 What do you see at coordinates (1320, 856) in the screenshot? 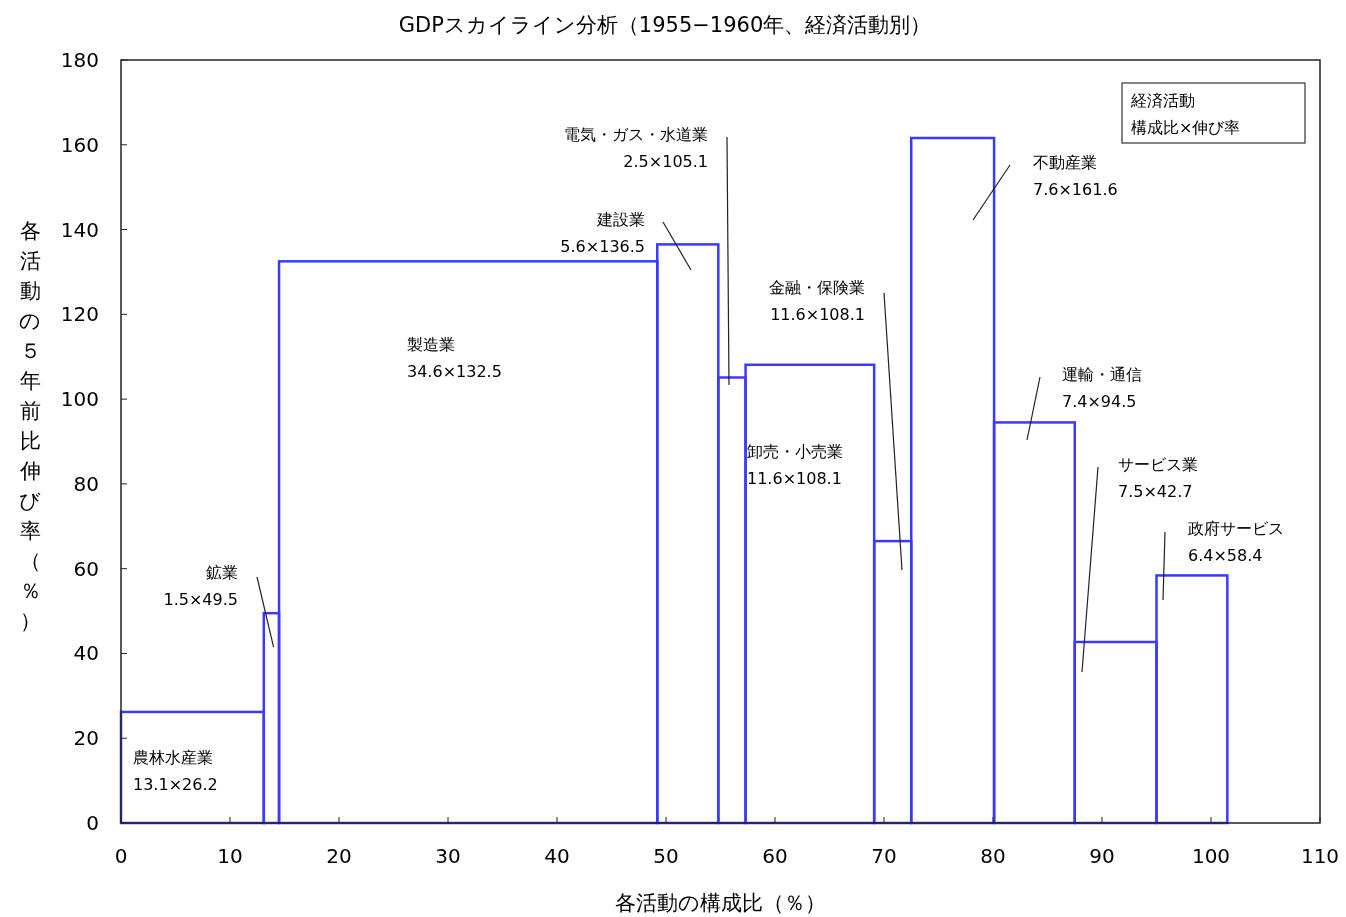
I see `x-tick-label: 110` at bounding box center [1320, 856].